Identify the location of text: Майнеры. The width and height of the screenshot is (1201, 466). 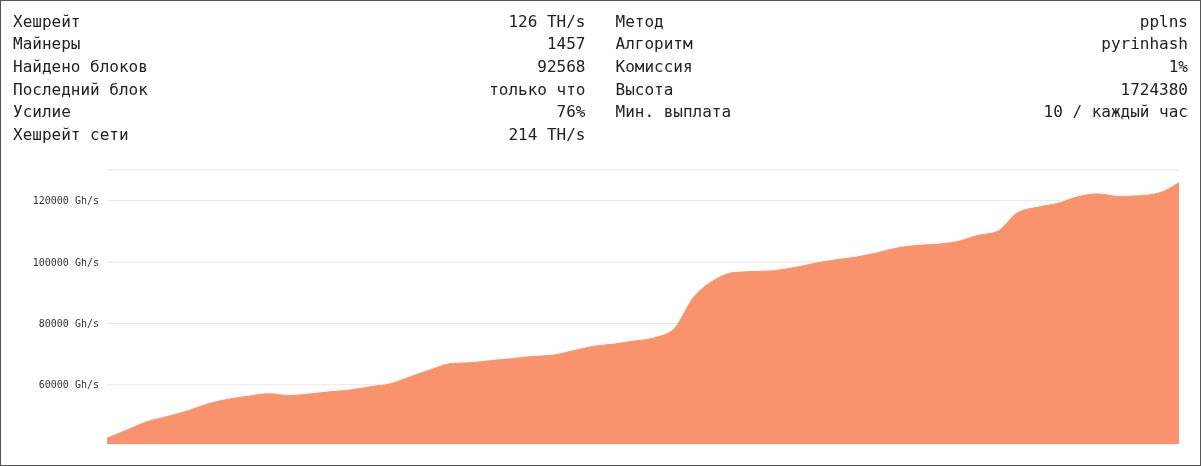
(47, 44).